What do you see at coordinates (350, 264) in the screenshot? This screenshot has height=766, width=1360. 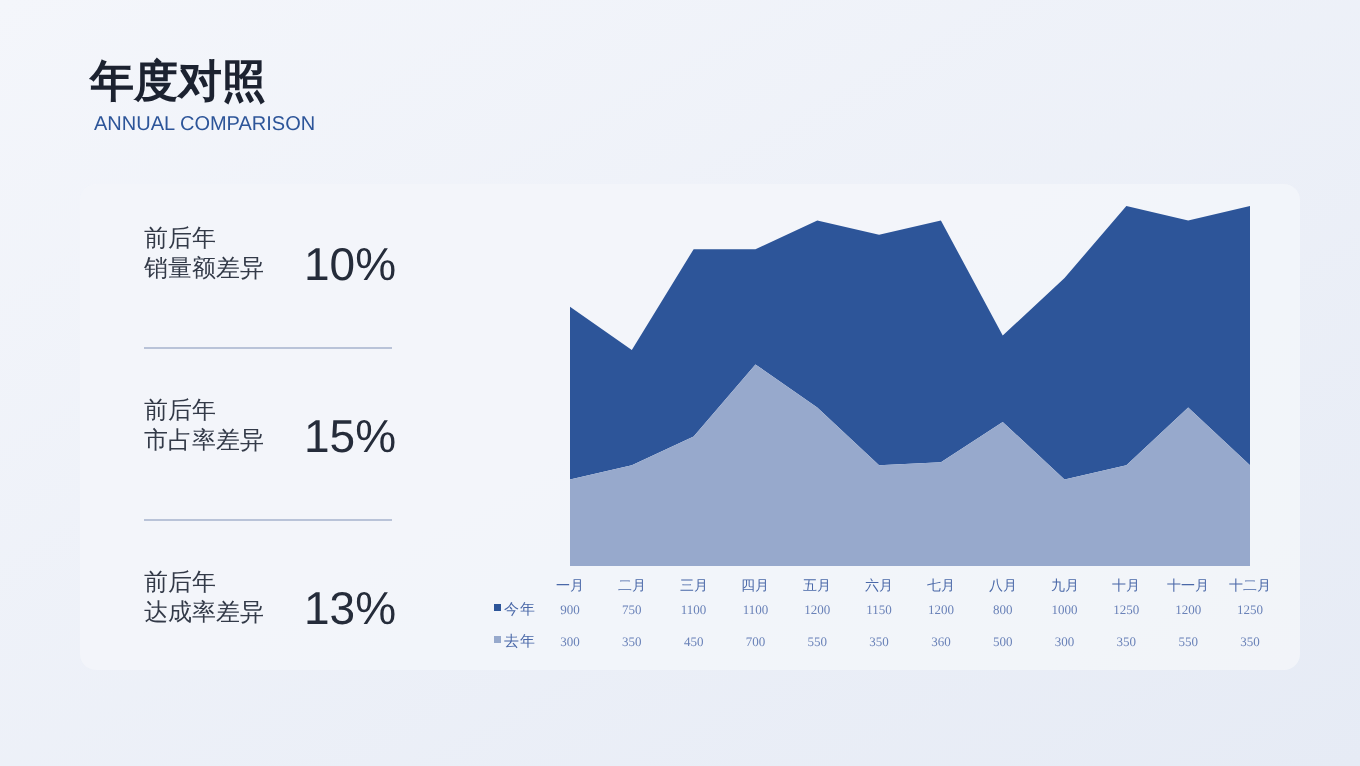 I see `text: 10%` at bounding box center [350, 264].